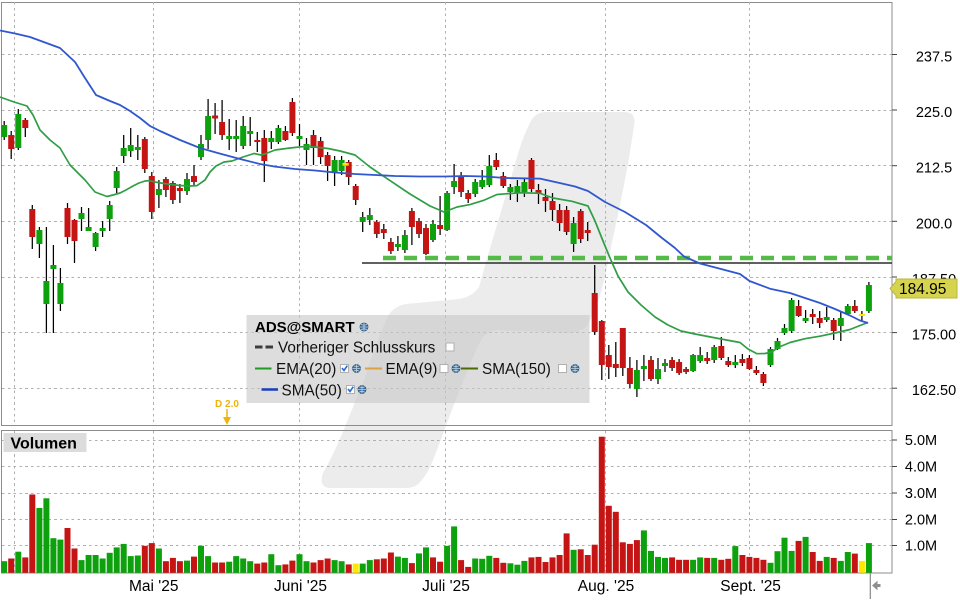 The height and width of the screenshot is (605, 960). Describe the element at coordinates (516, 369) in the screenshot. I see `svg-text: SMA(150)` at that location.